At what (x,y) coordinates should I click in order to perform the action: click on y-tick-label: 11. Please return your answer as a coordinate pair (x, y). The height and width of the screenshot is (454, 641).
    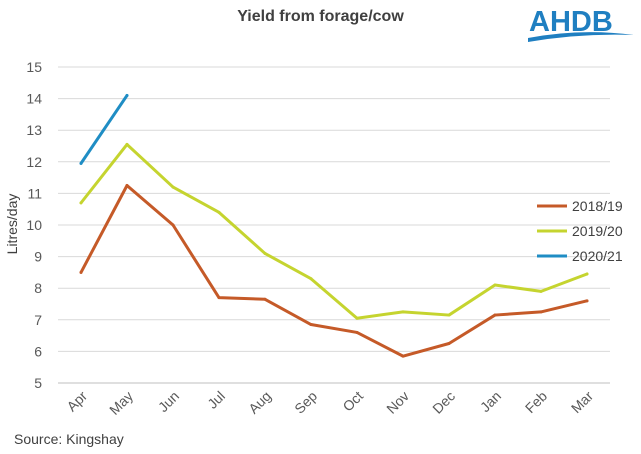
    Looking at the image, I should click on (34, 193).